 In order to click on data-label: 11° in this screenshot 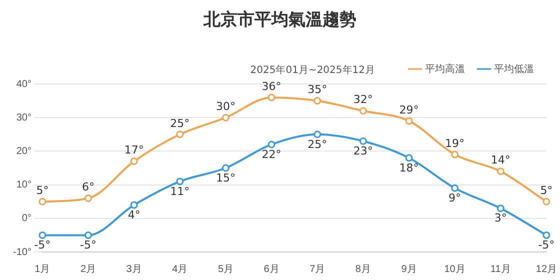, I will do `click(180, 191)`.